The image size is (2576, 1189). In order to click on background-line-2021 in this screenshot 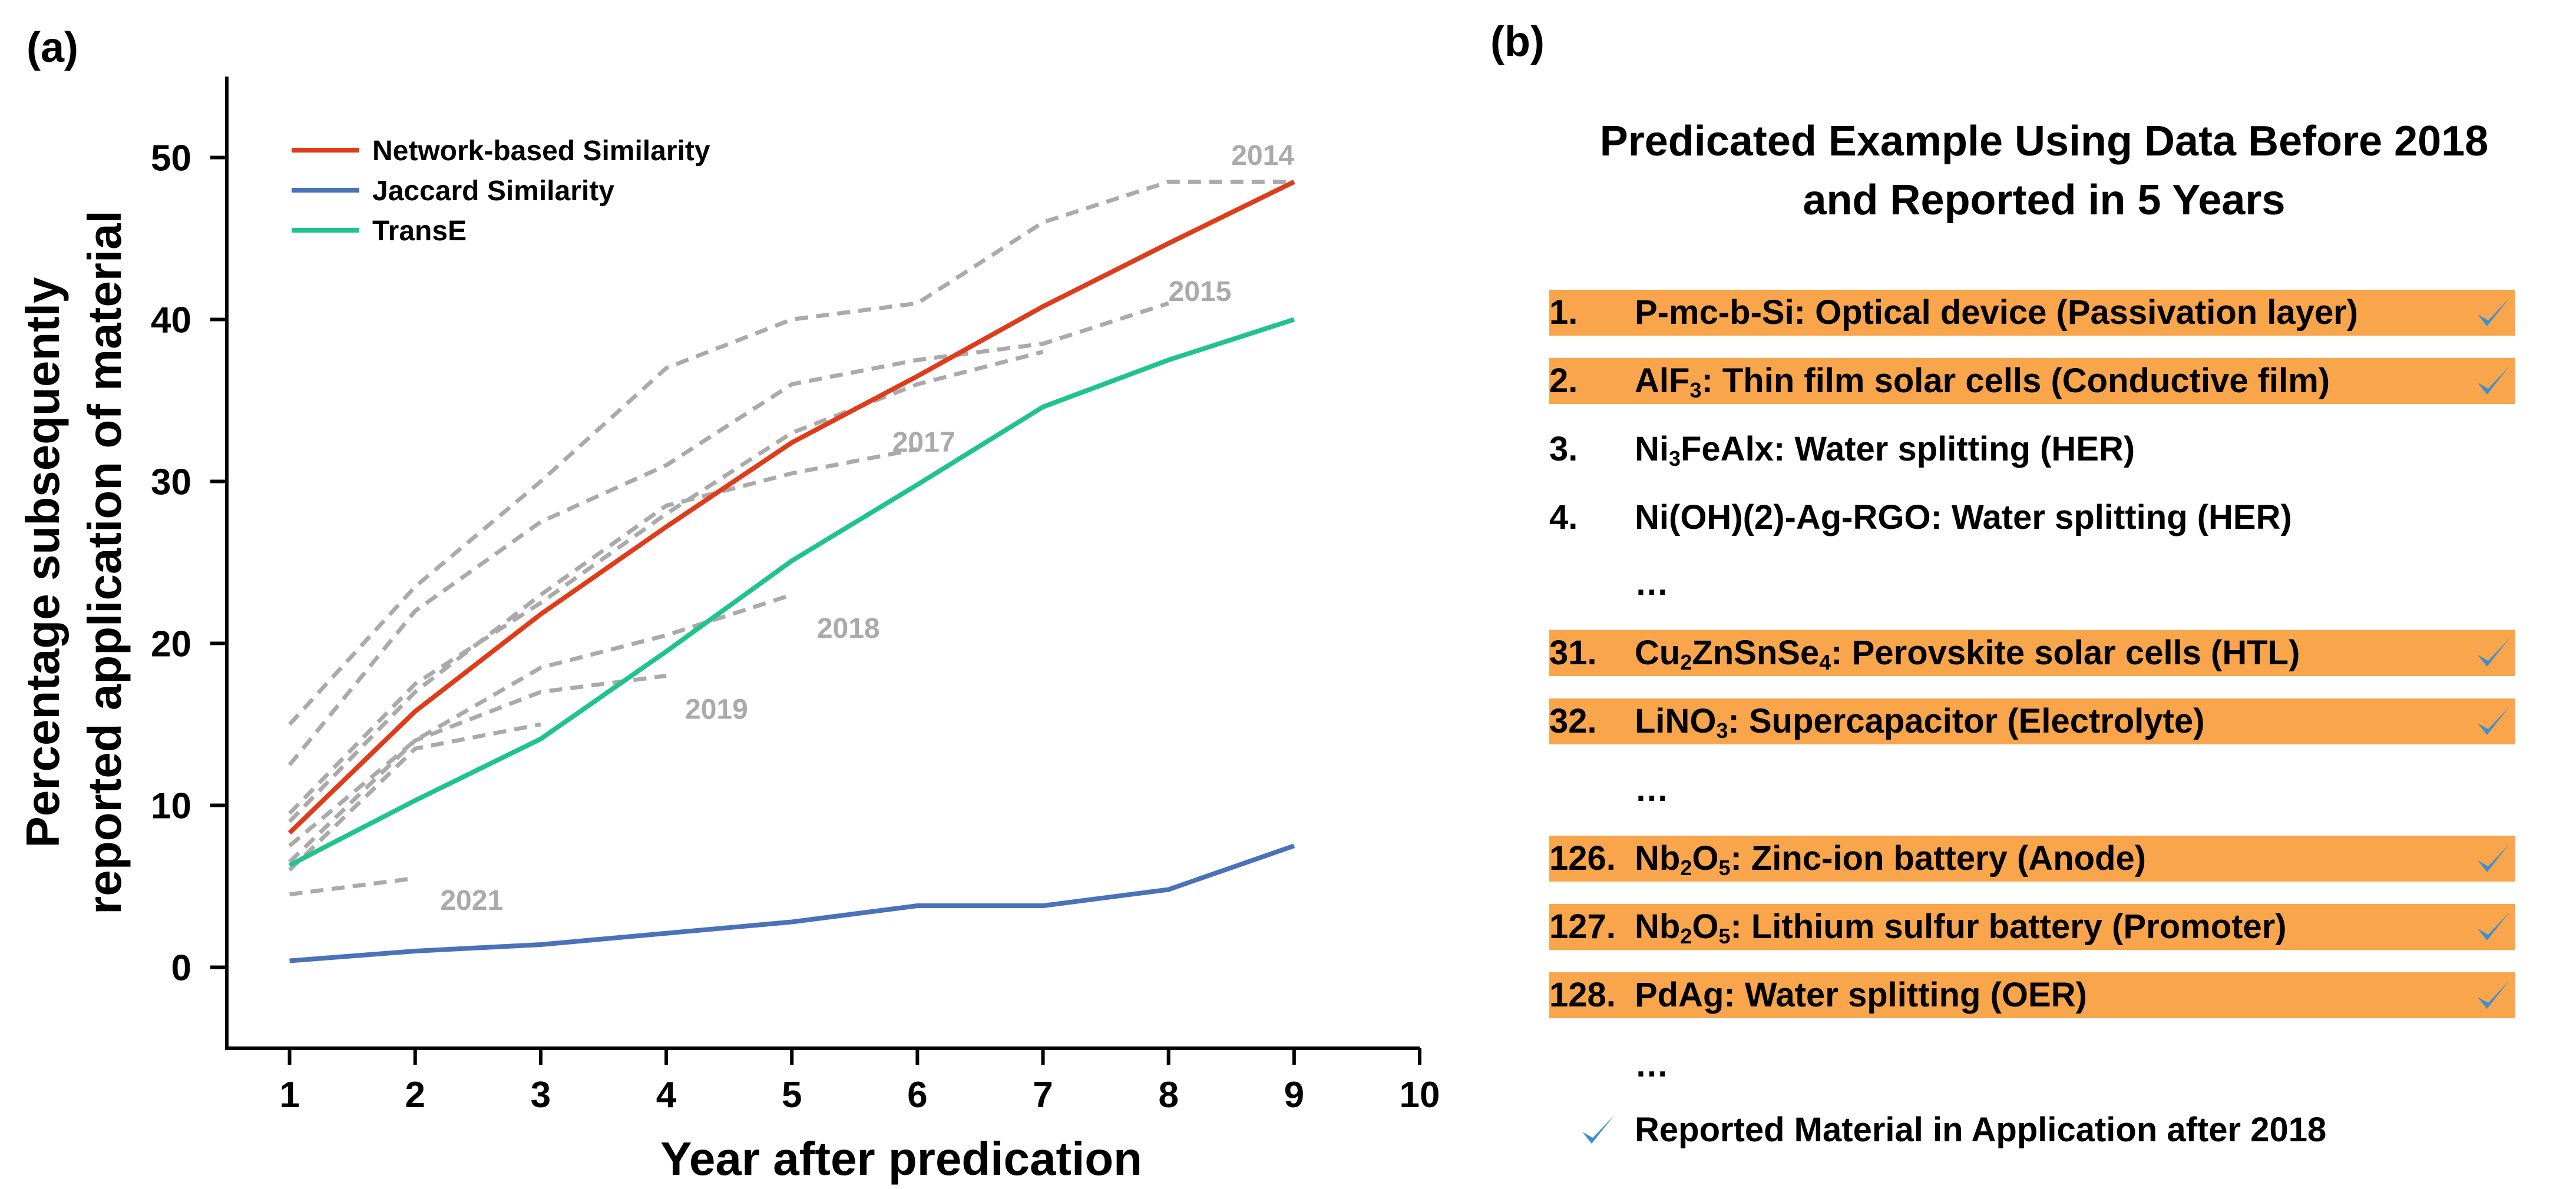, I will do `click(352, 886)`.